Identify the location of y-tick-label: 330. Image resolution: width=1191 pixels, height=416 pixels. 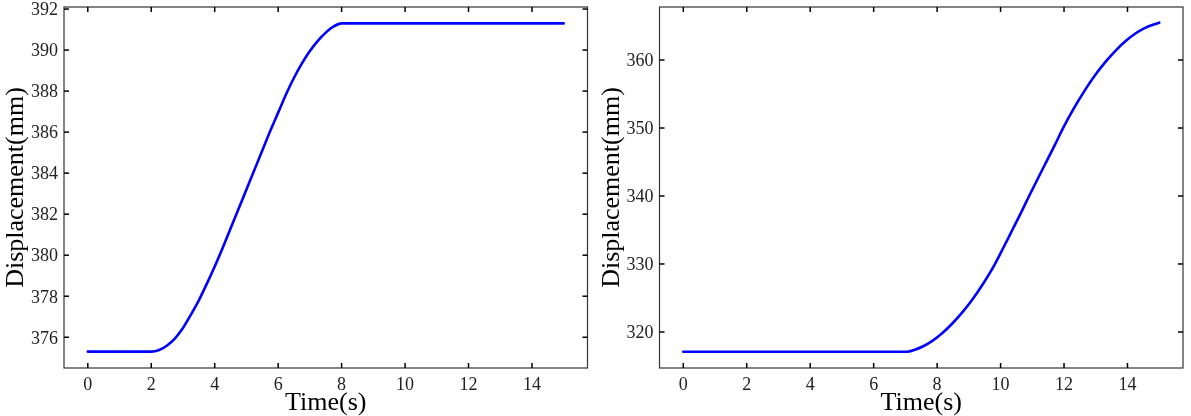
(640, 264).